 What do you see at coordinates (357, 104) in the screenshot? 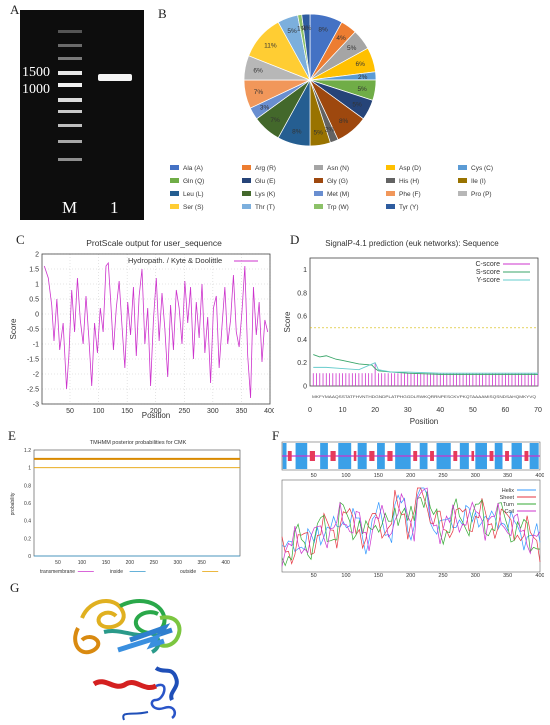
I see `pie-label-glu-e: 5%` at bounding box center [357, 104].